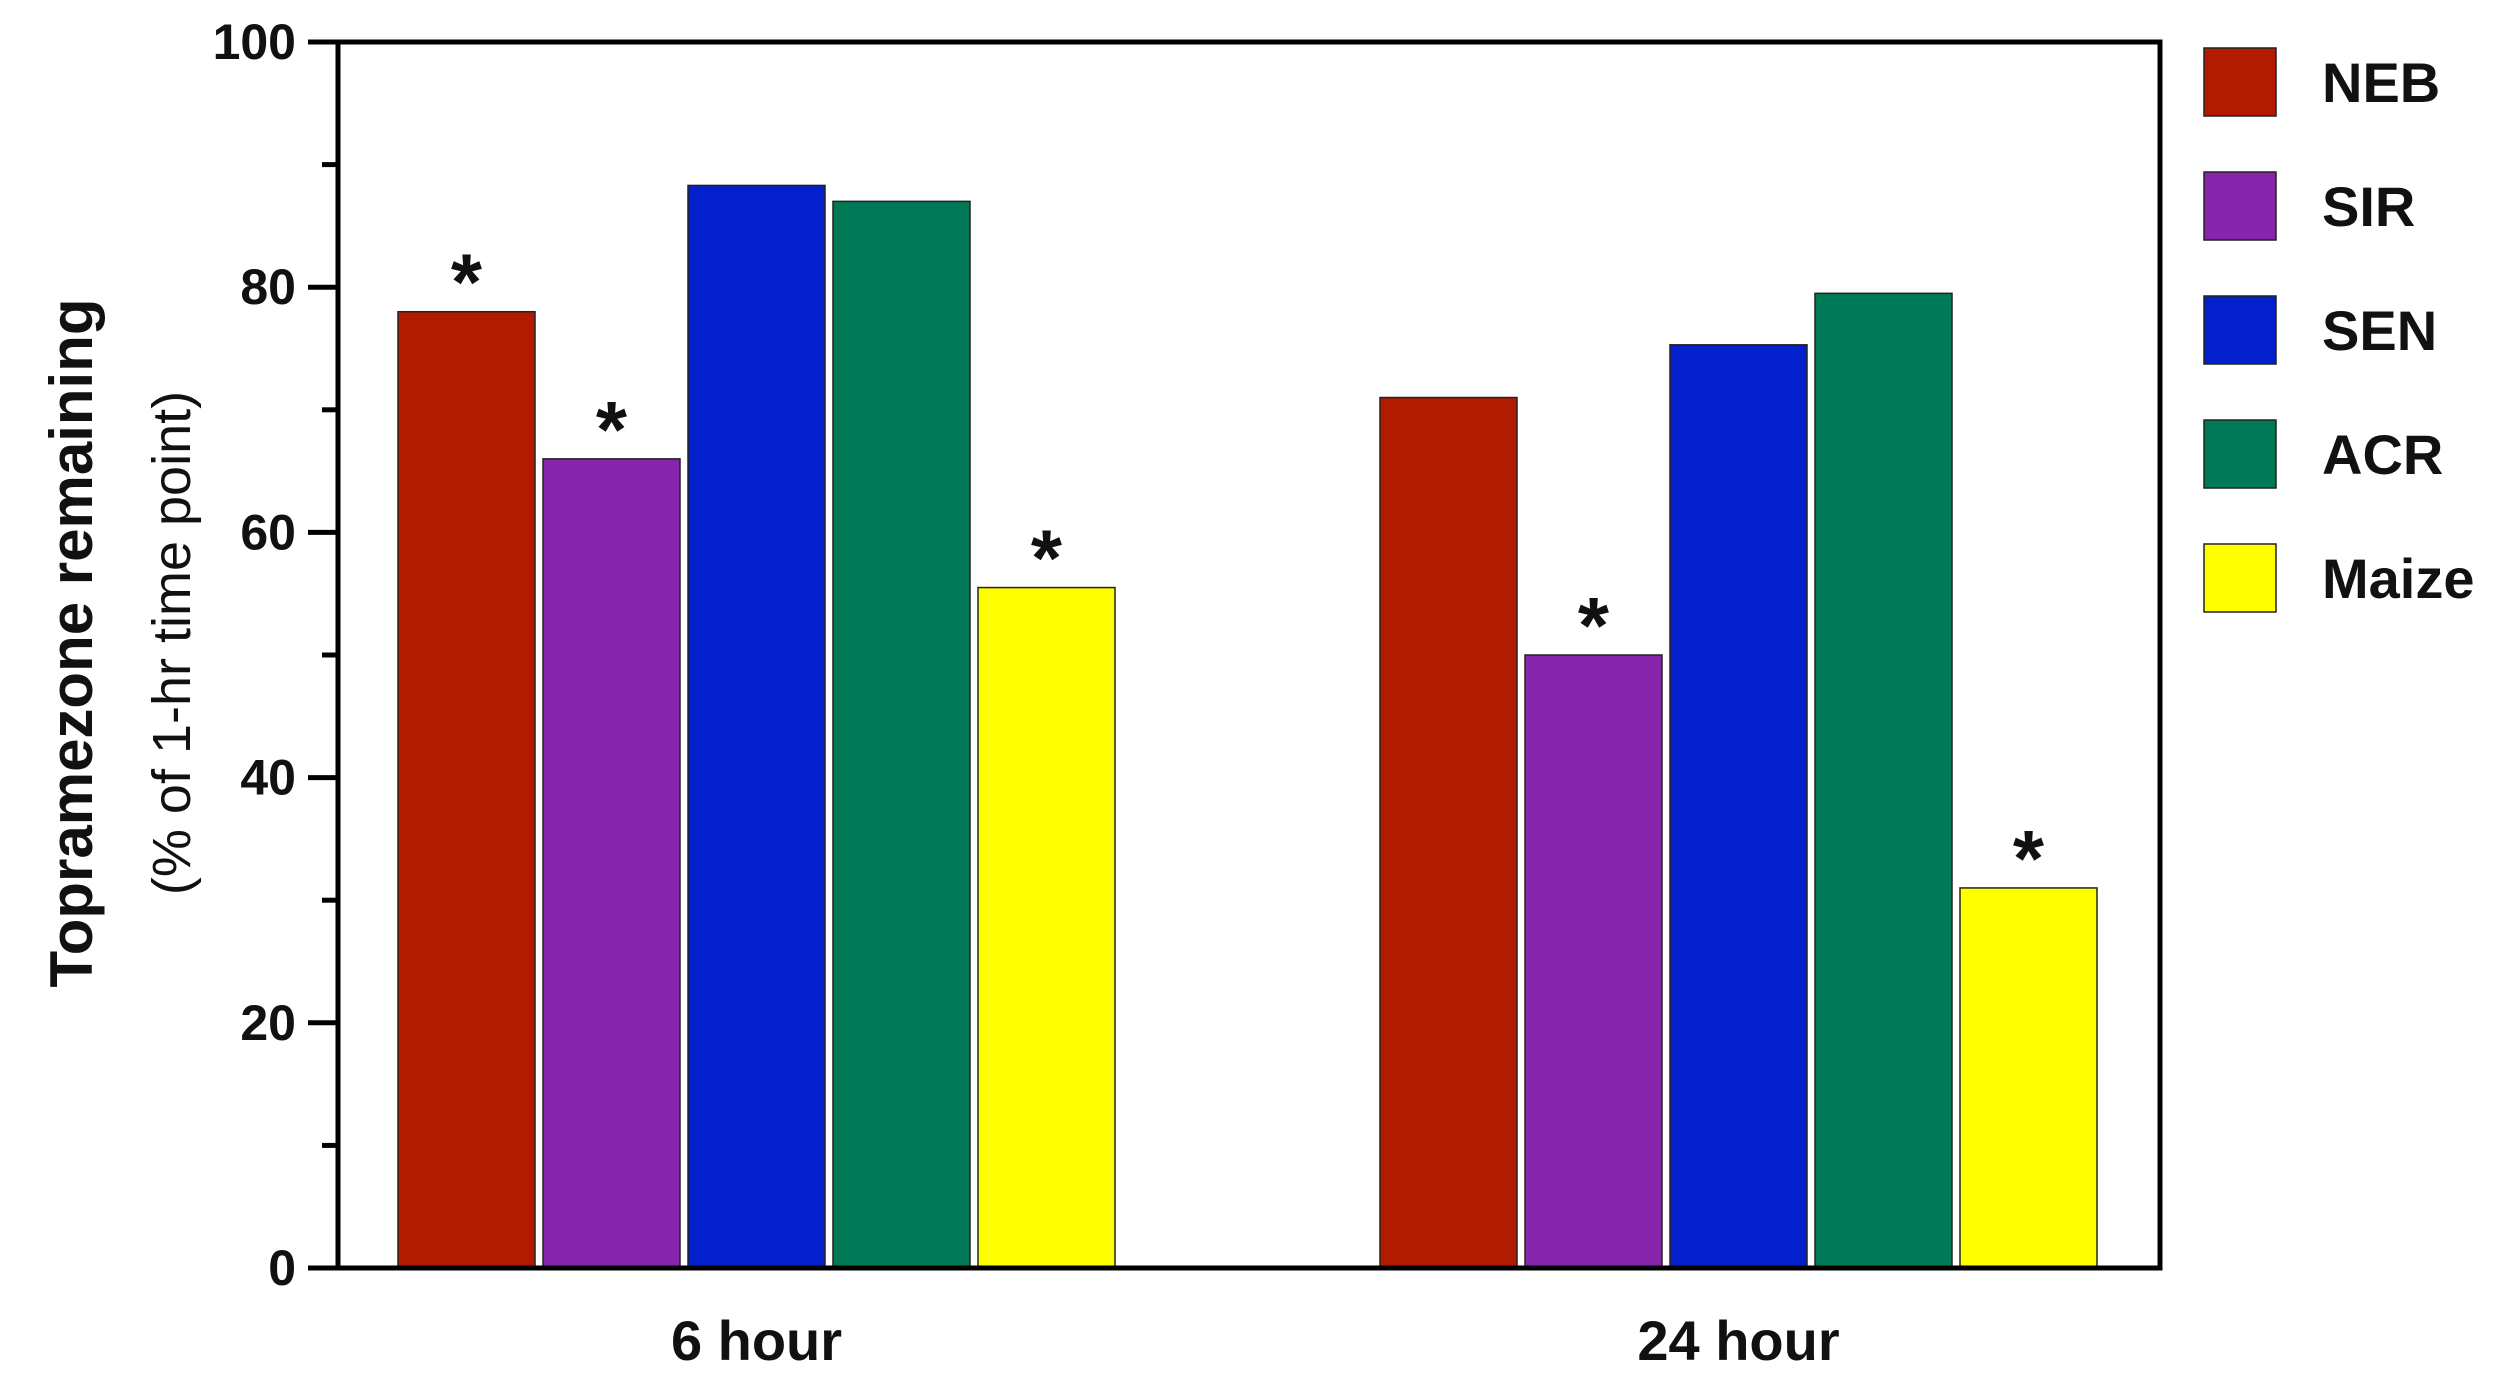 This screenshot has width=2500, height=1391. Describe the element at coordinates (1593, 961) in the screenshot. I see `bar-sir-24-hour` at that location.